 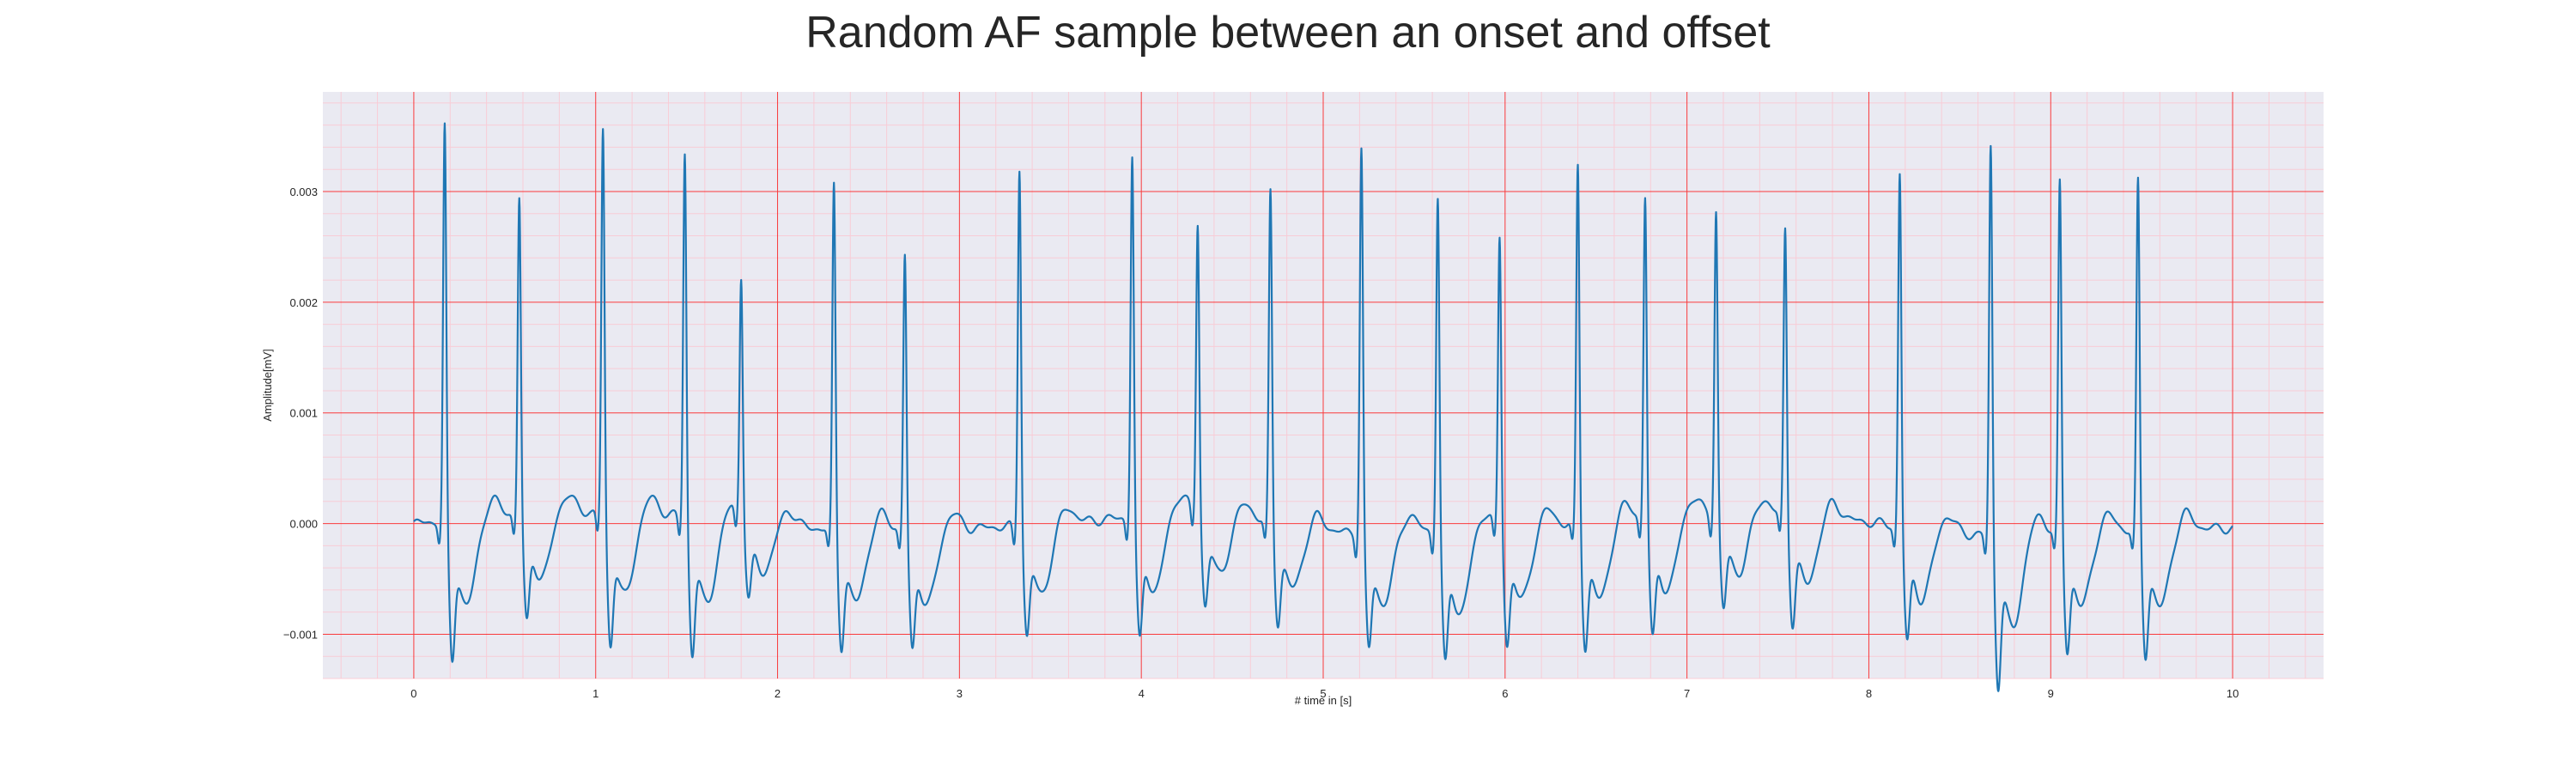 I want to click on x-tick-label: 4, so click(x=1142, y=693).